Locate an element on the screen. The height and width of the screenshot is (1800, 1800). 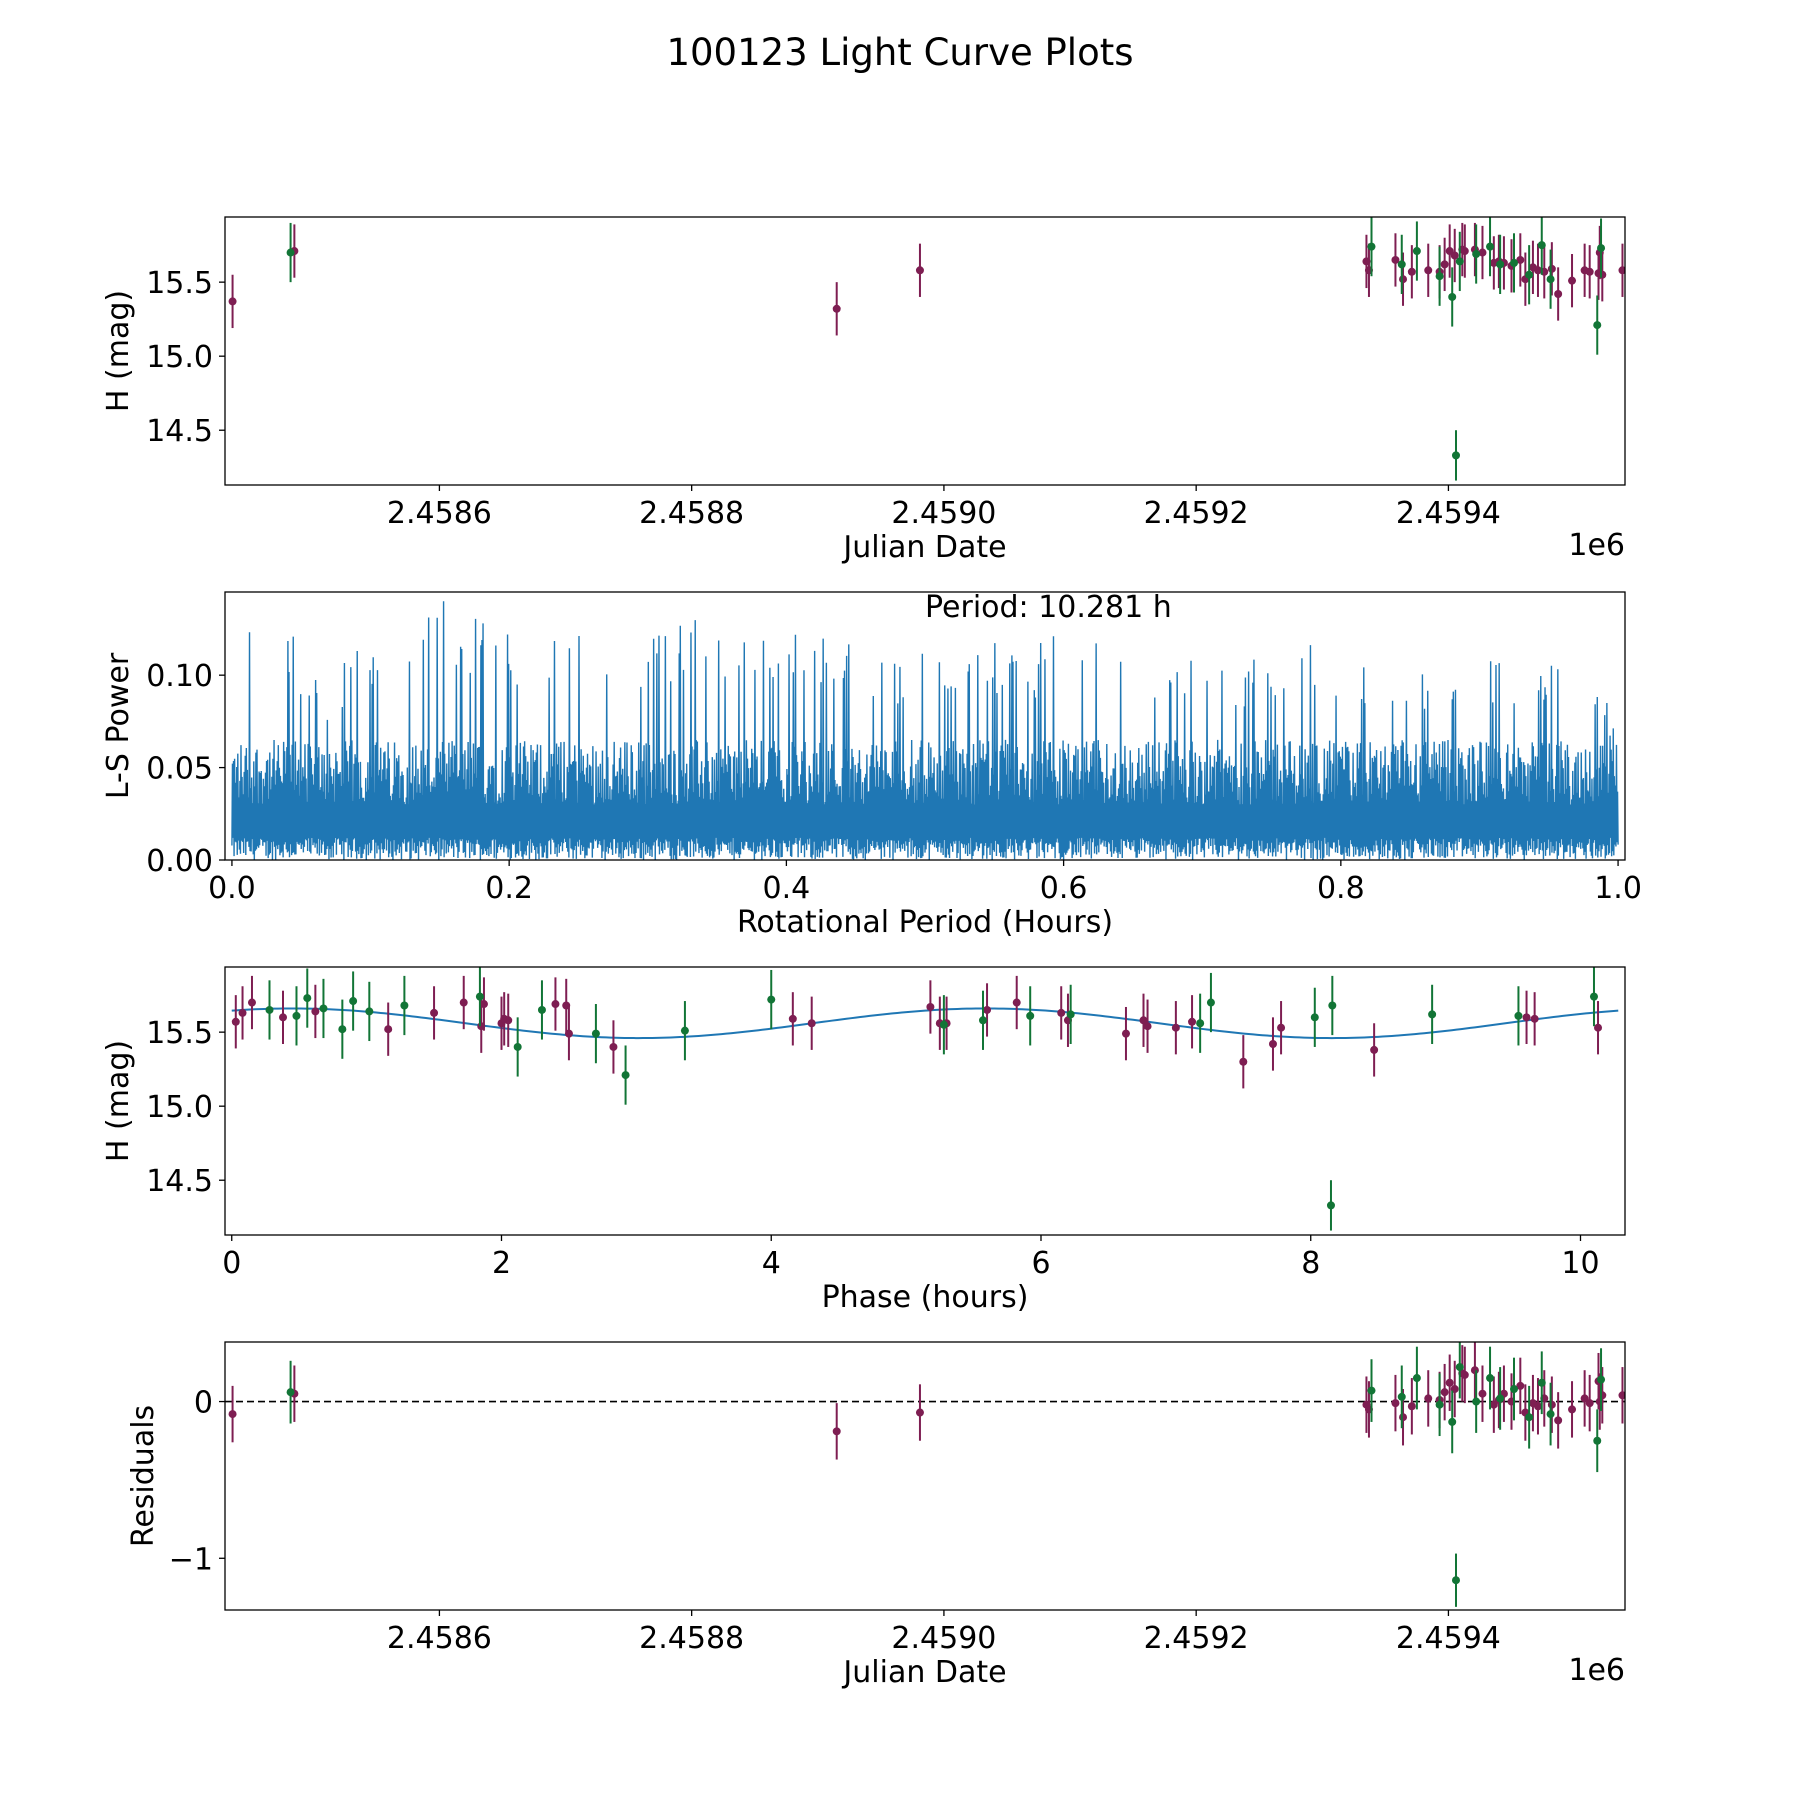
phase-folded-x-label: Phase (hours) is located at coordinates (925, 1297).